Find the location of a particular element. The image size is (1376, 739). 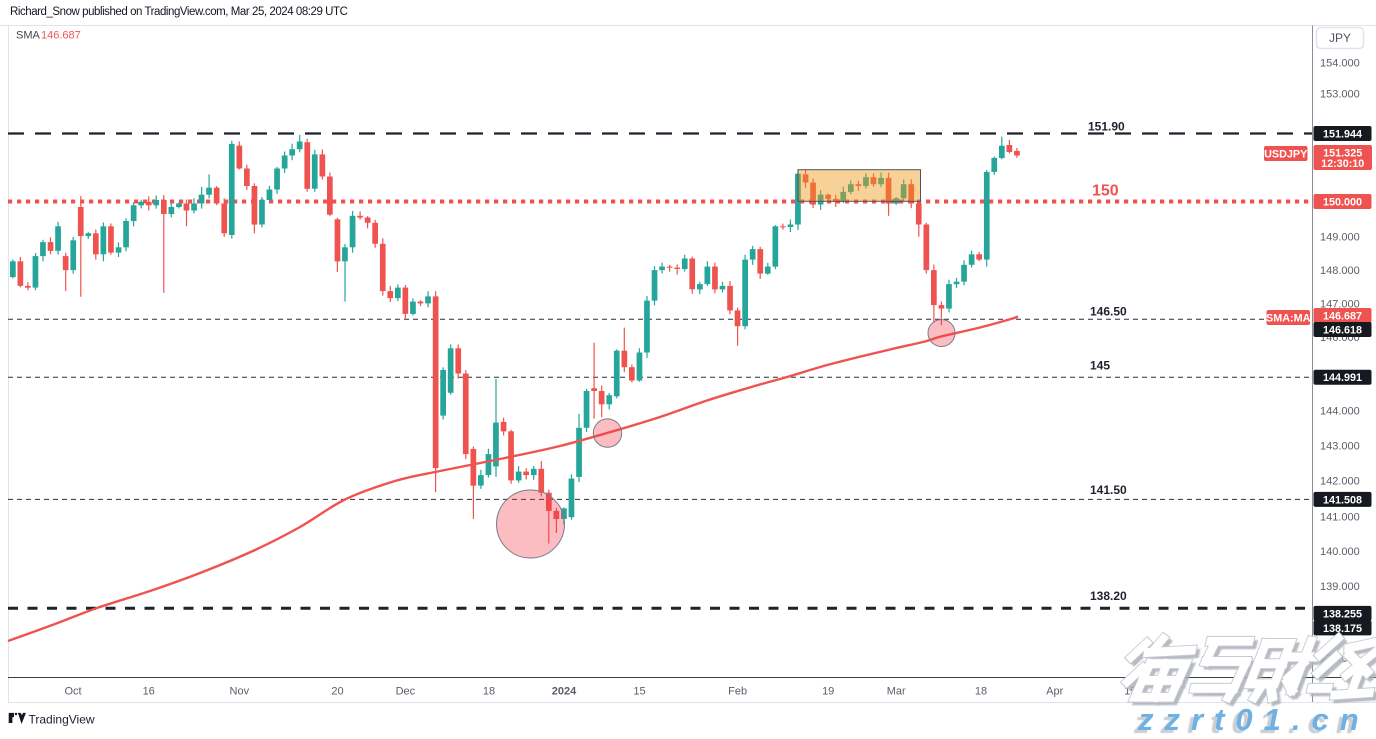

svg-text: 151.325 is located at coordinates (1342, 154).